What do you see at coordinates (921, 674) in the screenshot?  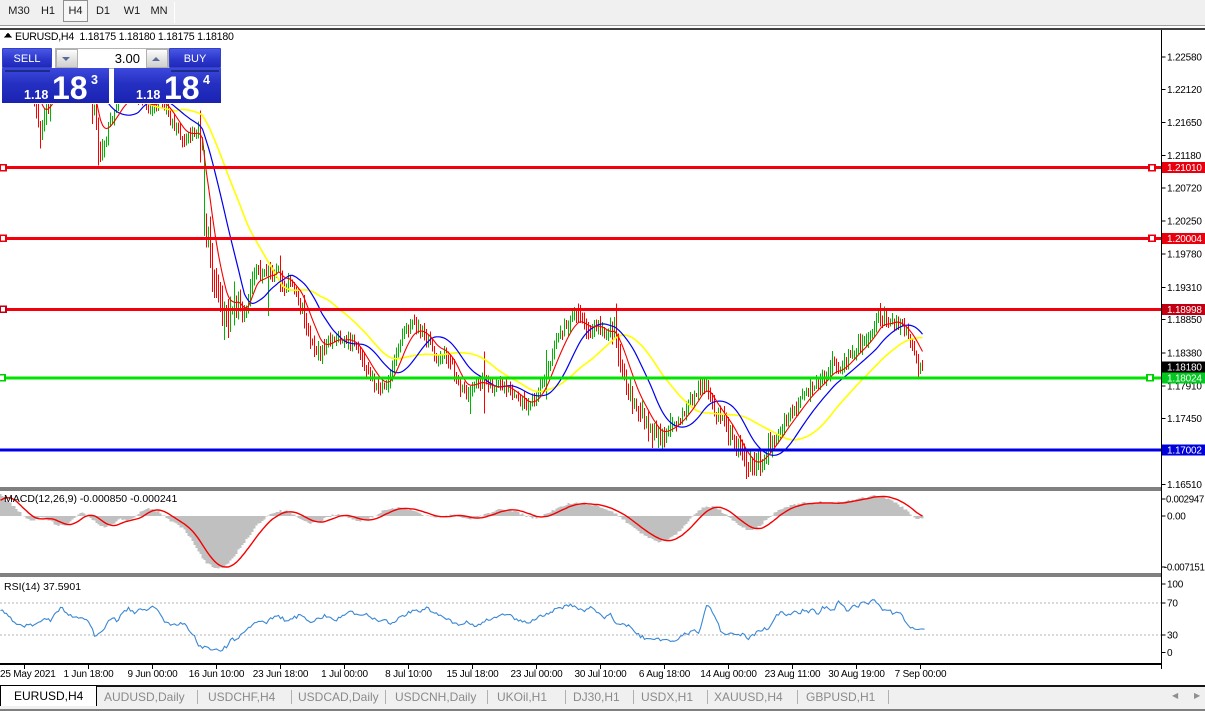 I see `svg-text: 7 Sep 00:00` at bounding box center [921, 674].